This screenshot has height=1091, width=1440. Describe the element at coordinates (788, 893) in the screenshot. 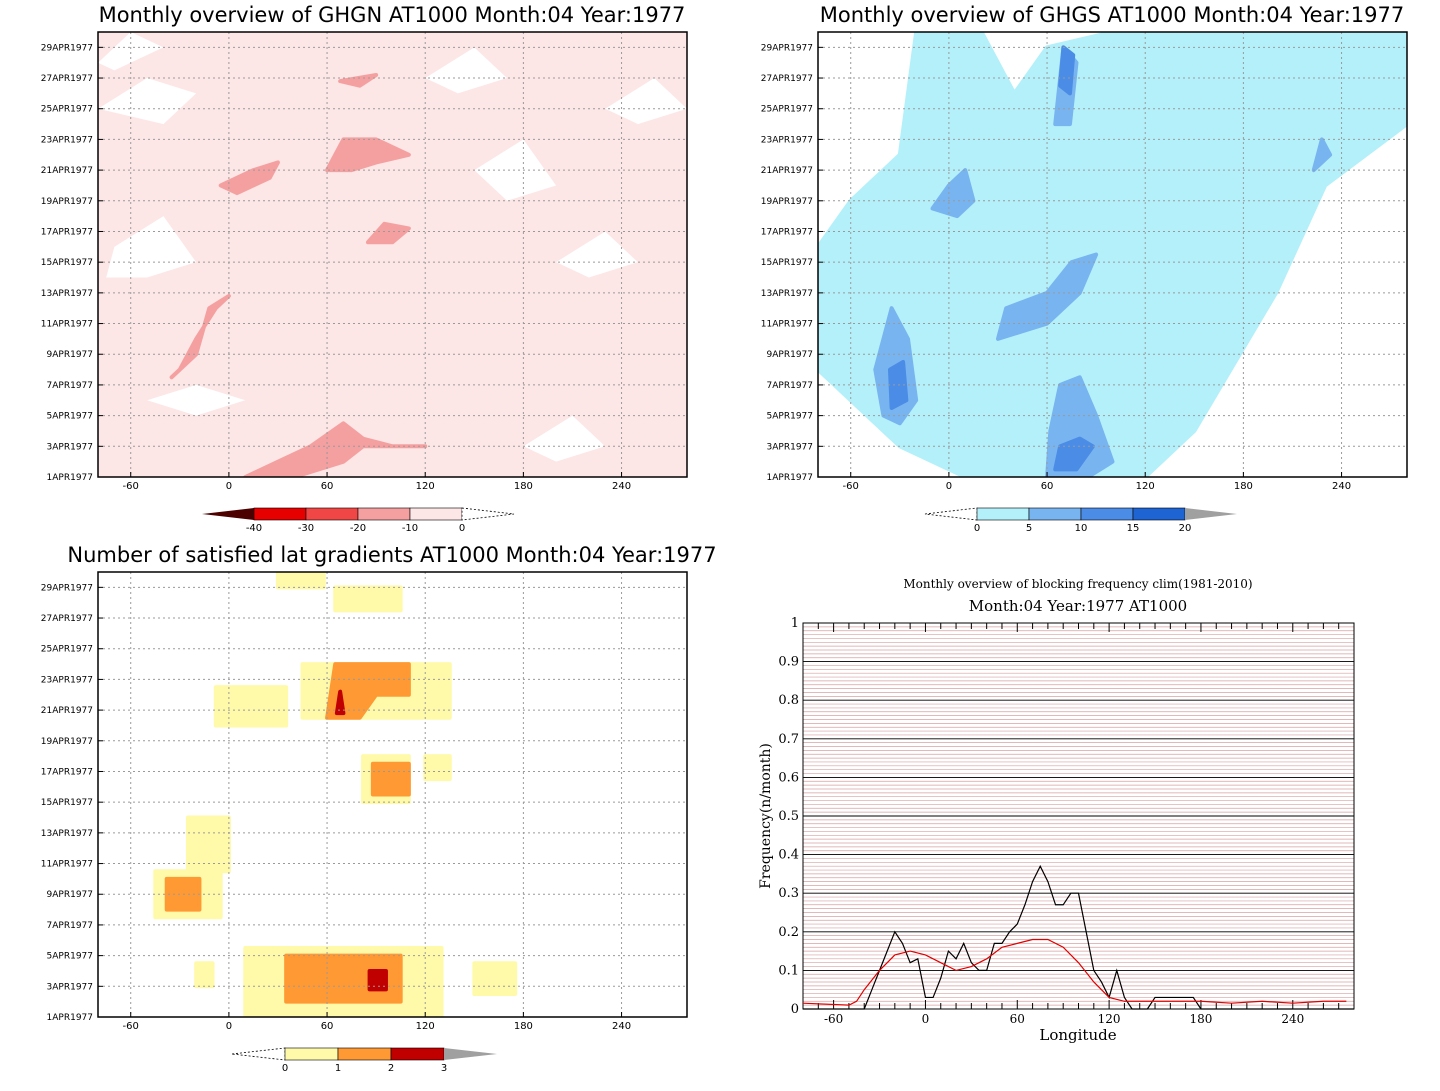

I see `y-tick-label: 0.3` at that location.